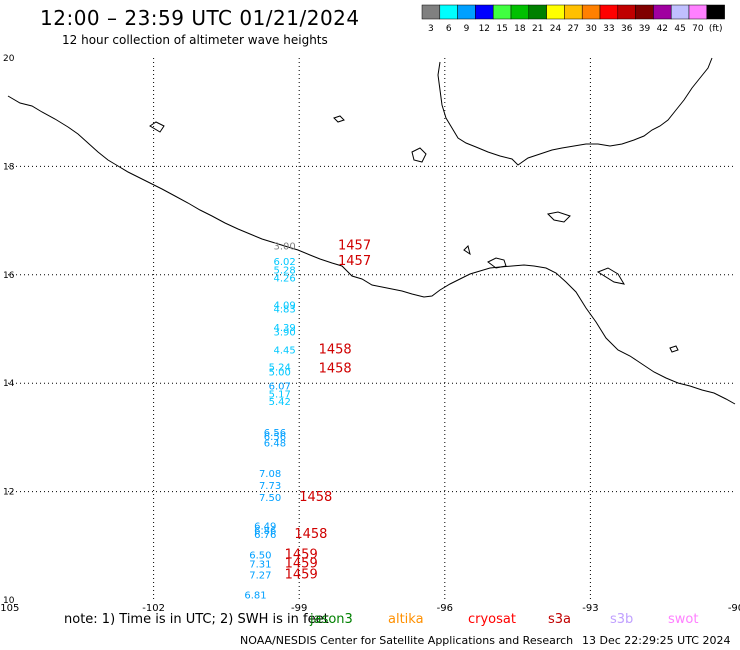 Image resolution: width=740 pixels, height=650 pixels. I want to click on footer-timestamp: 13 Dec 22:29:25 UTC 2024, so click(656, 640).